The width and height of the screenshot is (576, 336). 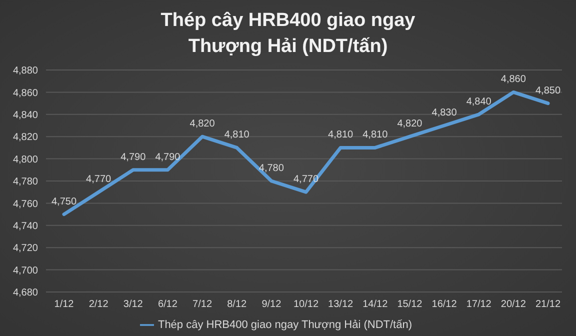 What do you see at coordinates (548, 90) in the screenshot?
I see `data-label: 4,850` at bounding box center [548, 90].